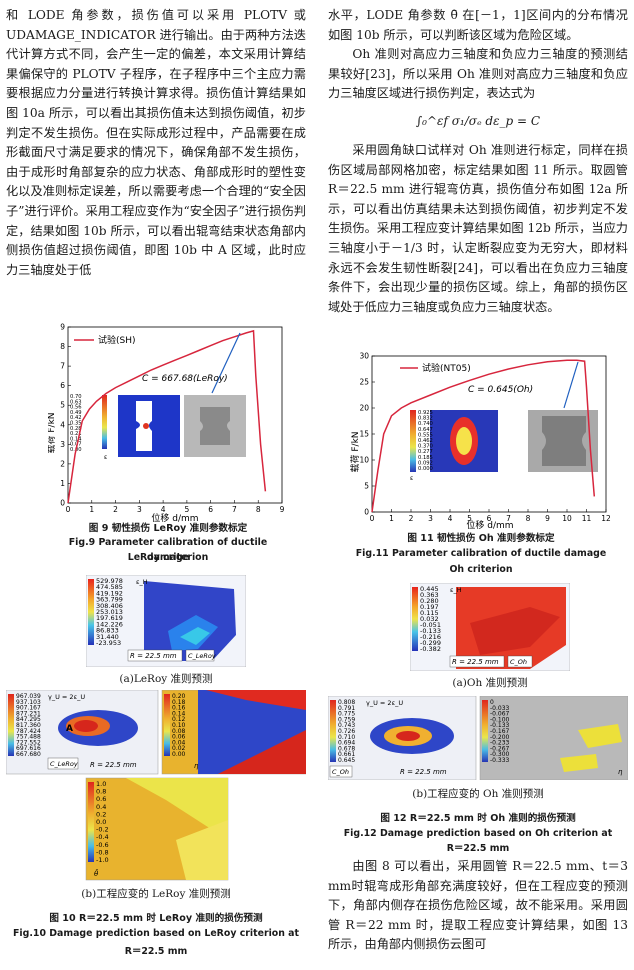 This screenshot has height=970, width=634. Describe the element at coordinates (346, 743) in the screenshot. I see `fig12b-colorbar1-label: 0.694` at that location.